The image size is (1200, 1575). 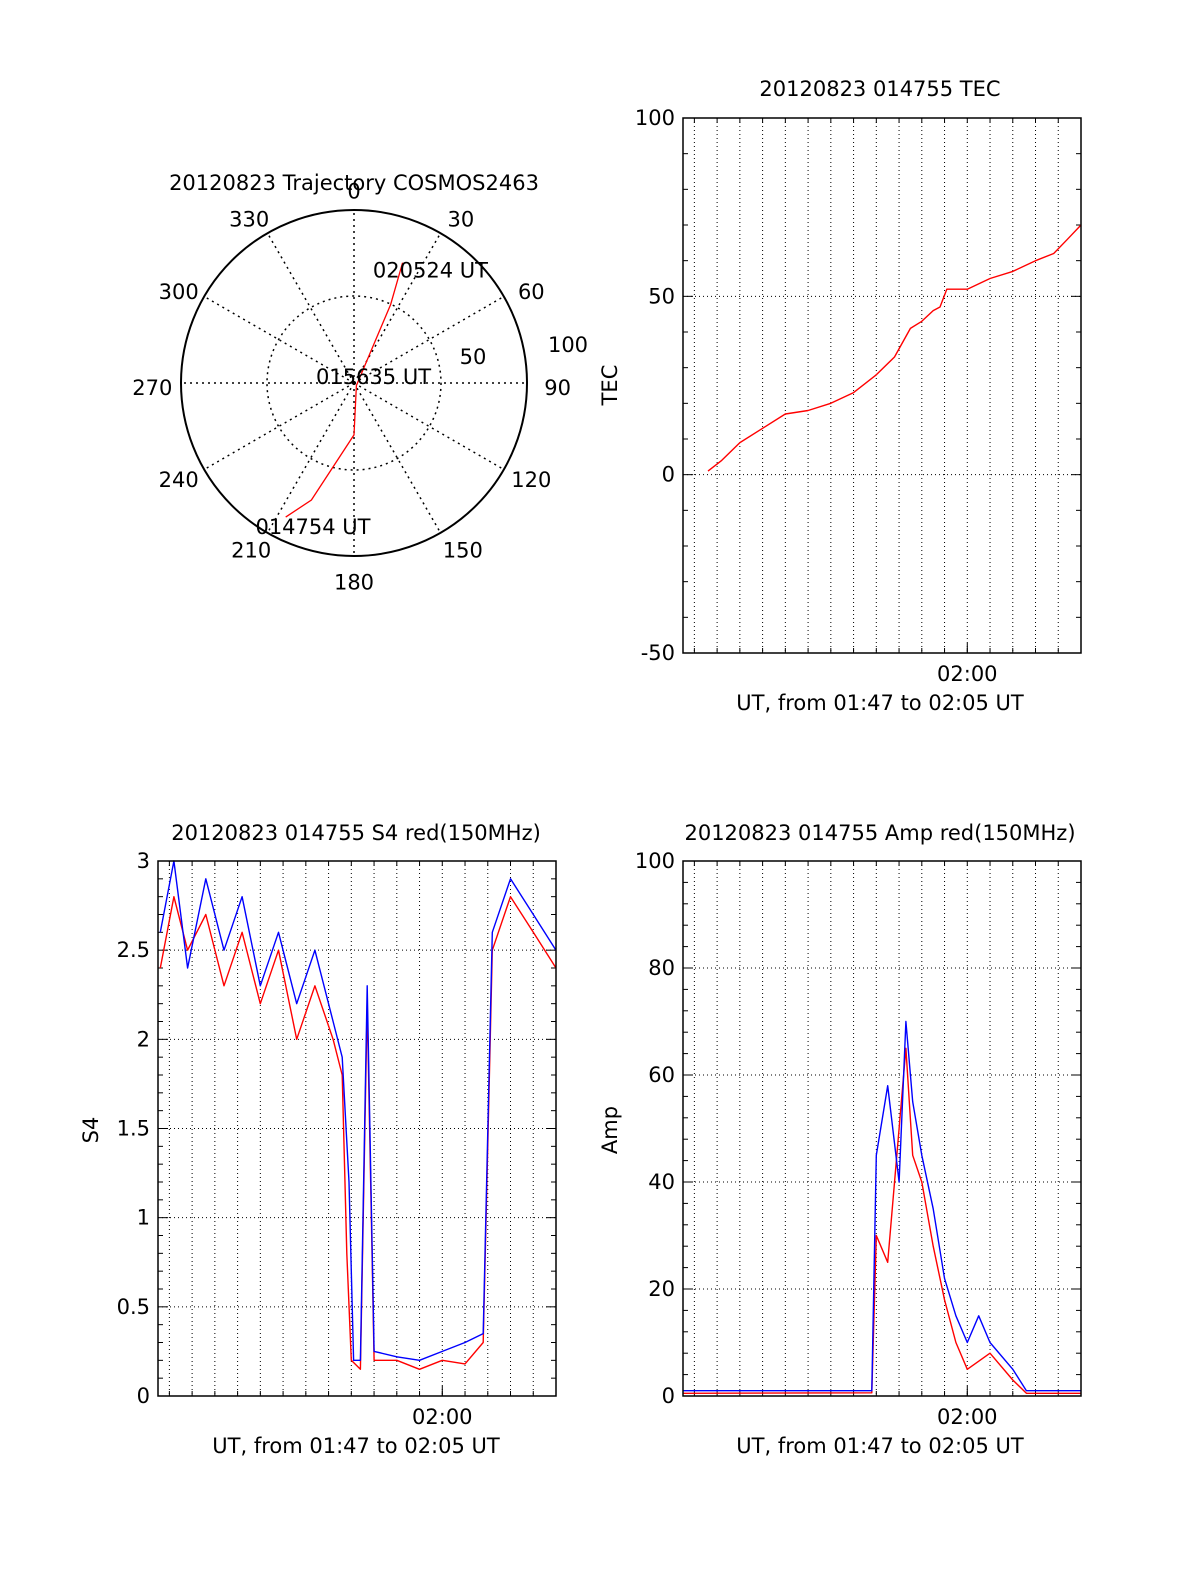 What do you see at coordinates (661, 296) in the screenshot?
I see `y-tick-label: 50` at bounding box center [661, 296].